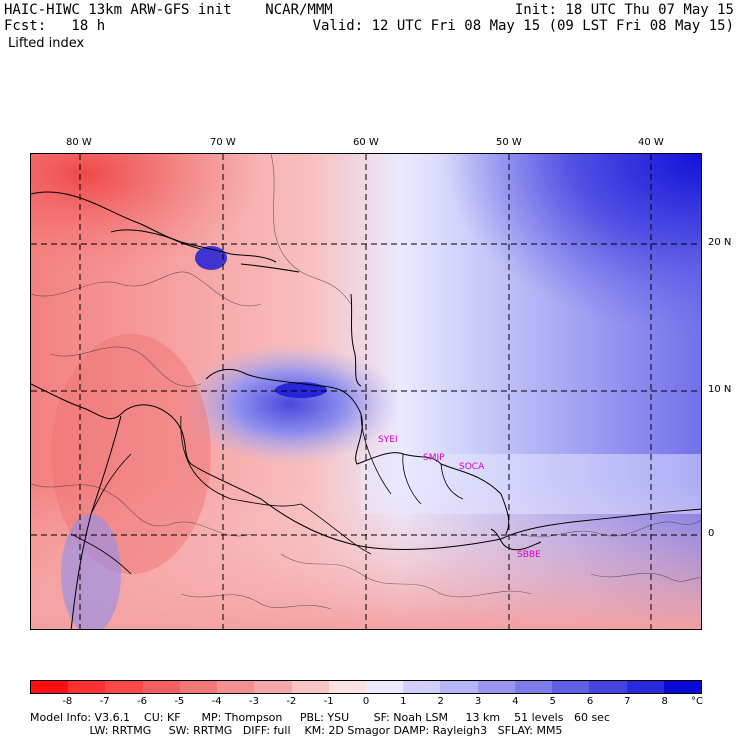 The width and height of the screenshot is (740, 740). Describe the element at coordinates (142, 701) in the screenshot. I see `colorbar-tick-label: -6` at that location.